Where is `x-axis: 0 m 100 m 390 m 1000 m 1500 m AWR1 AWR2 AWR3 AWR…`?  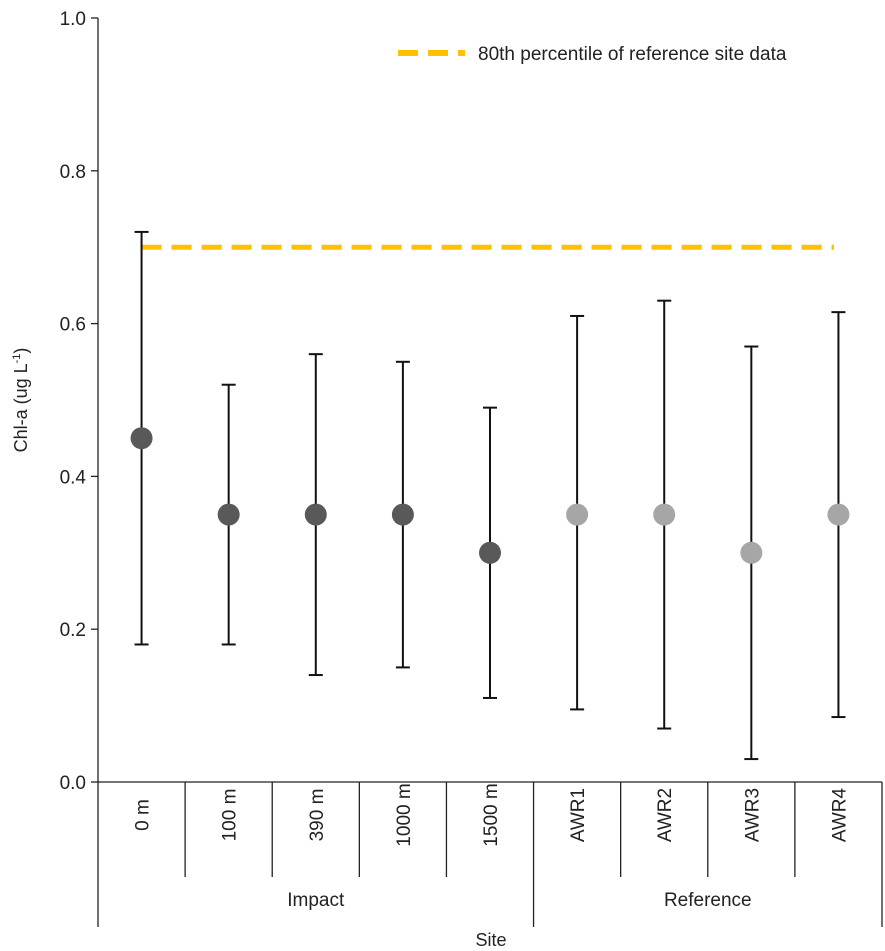
x-axis: 0 m 100 m 390 m 1000 m 1500 m AWR1 AWR2 AWR3 AWR… is located at coordinates (490, 854).